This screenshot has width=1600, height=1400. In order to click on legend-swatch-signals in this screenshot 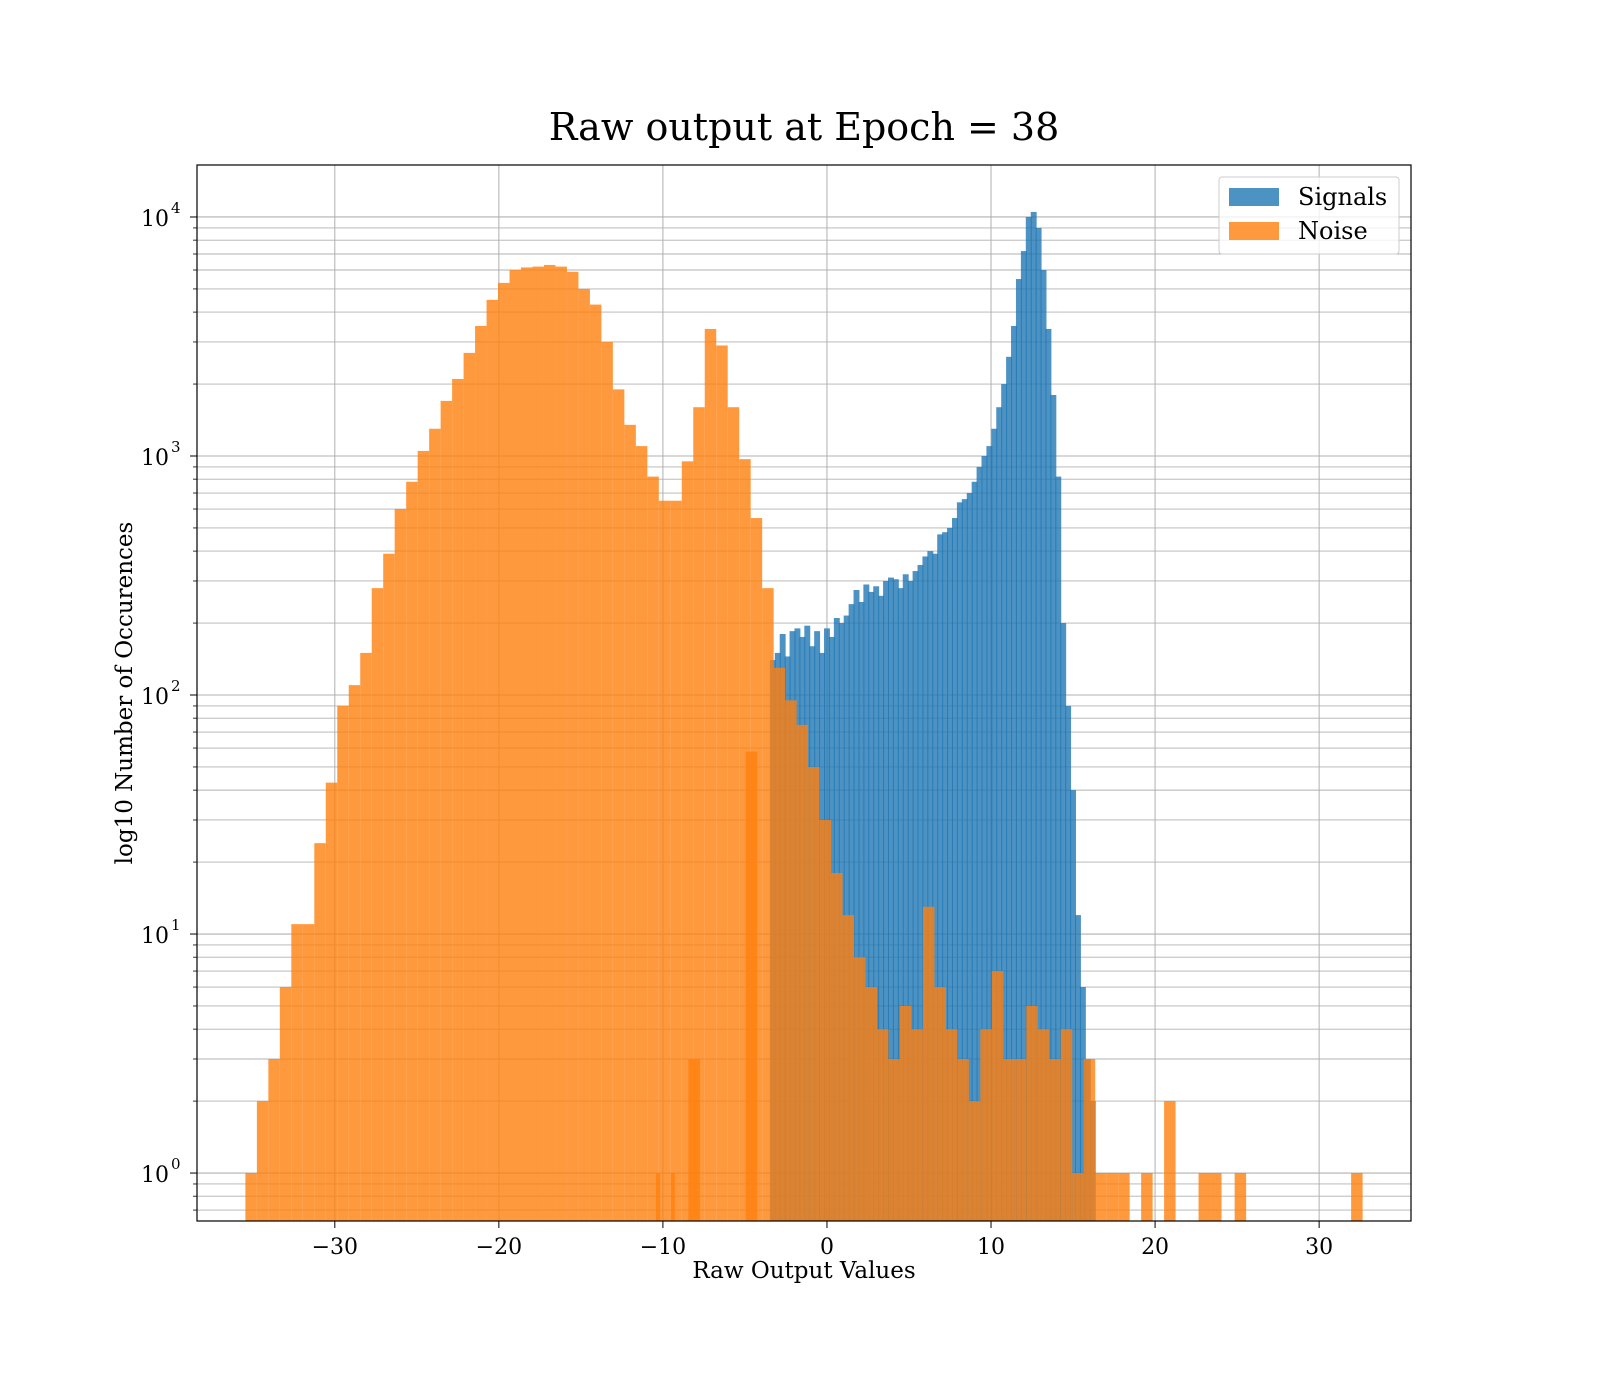, I will do `click(1254, 197)`.